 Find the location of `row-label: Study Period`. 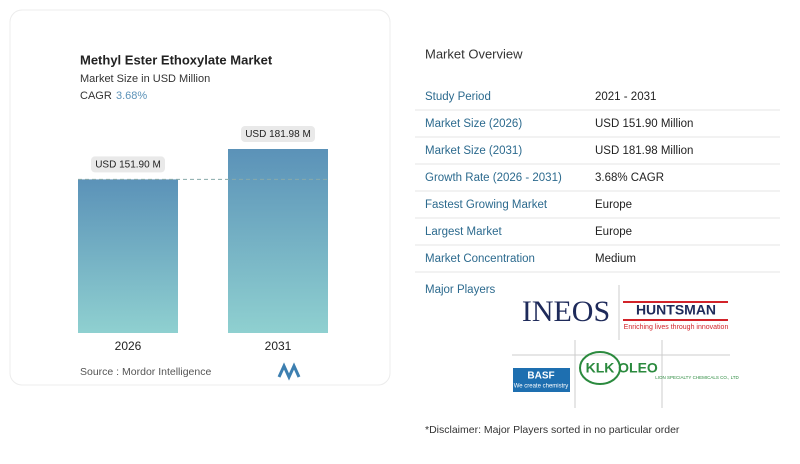

row-label: Study Period is located at coordinates (458, 97).